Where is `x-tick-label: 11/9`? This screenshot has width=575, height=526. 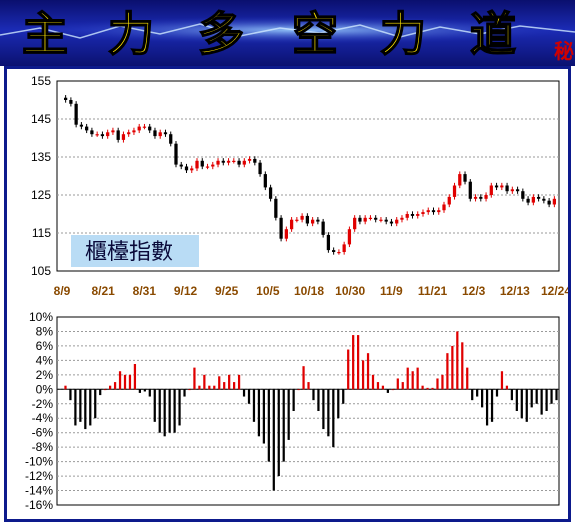 x-tick-label: 11/9 is located at coordinates (391, 291).